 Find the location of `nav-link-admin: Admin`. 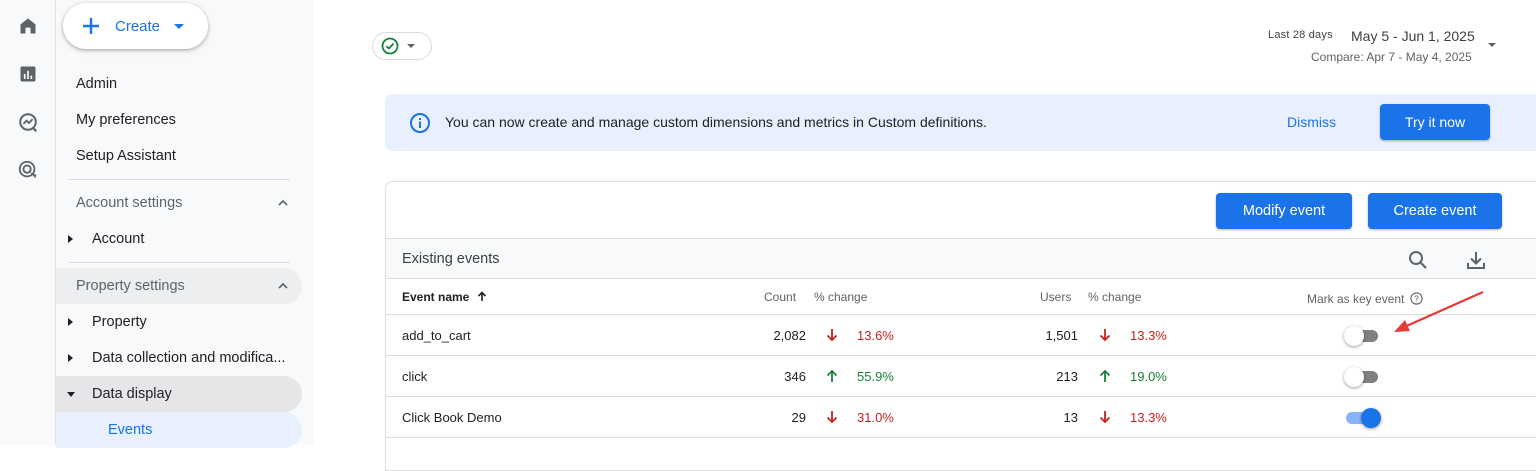

nav-link-admin: Admin is located at coordinates (97, 84).